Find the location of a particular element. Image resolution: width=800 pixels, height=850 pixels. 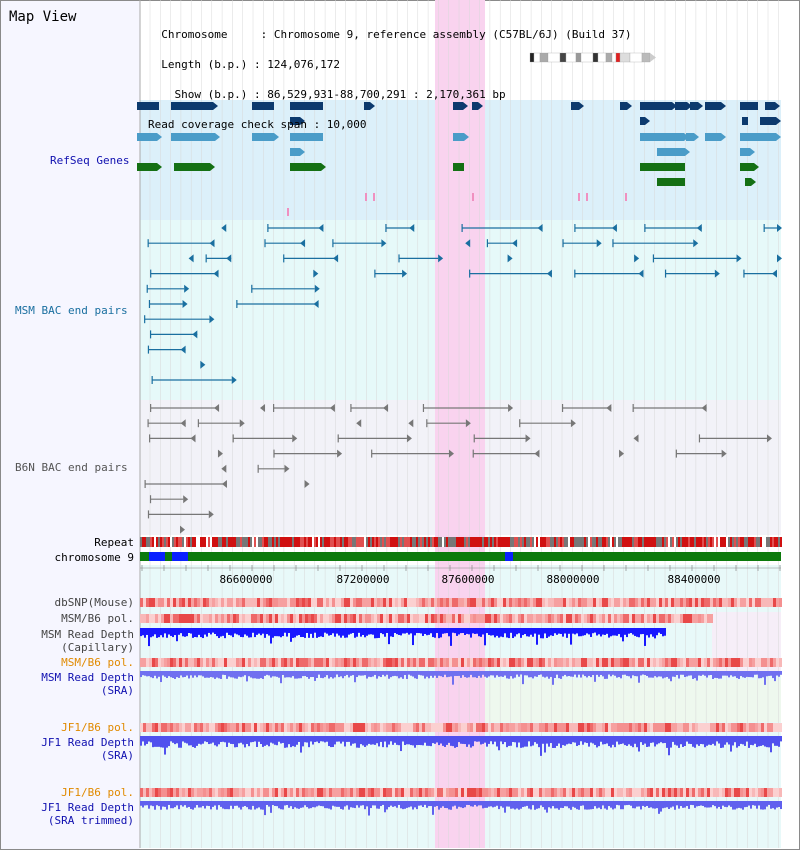

track-label-msm-b6-pol-cap: MSM/B6 pol. is located at coordinates (97, 618).